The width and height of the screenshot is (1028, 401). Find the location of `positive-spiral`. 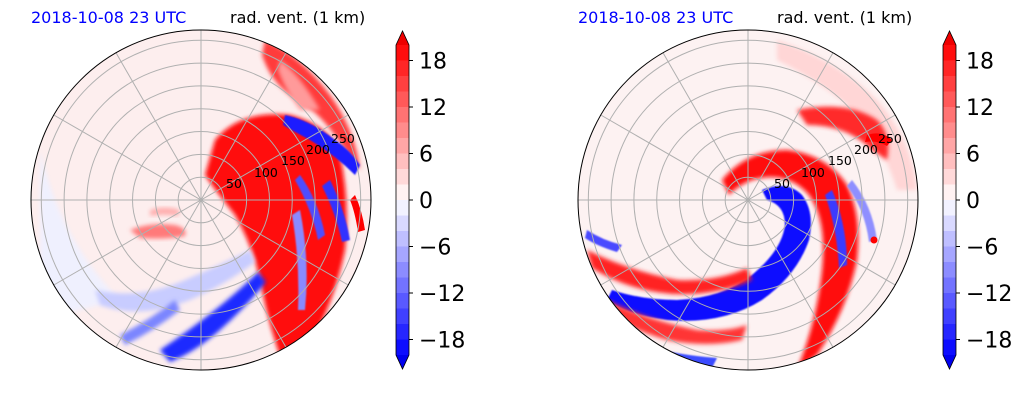

positive-spiral is located at coordinates (790, 260).